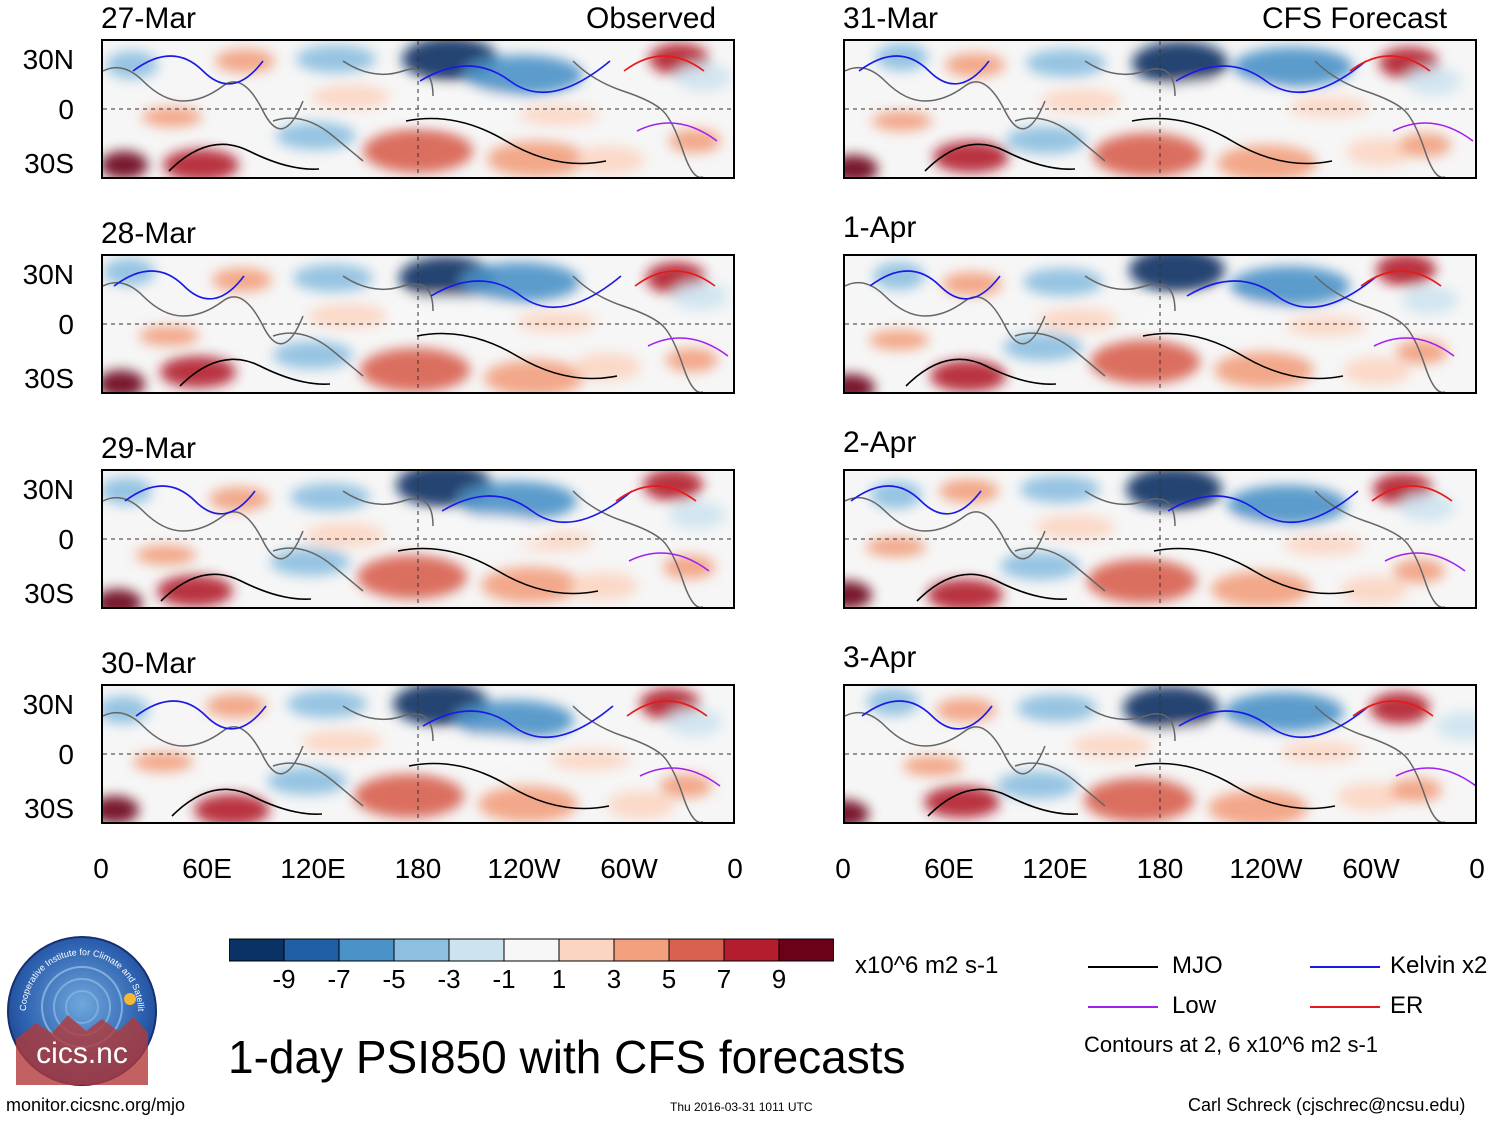 The height and width of the screenshot is (1121, 1510). Describe the element at coordinates (927, 965) in the screenshot. I see `colorbar-units: x10^6 m2 s-1` at that location.